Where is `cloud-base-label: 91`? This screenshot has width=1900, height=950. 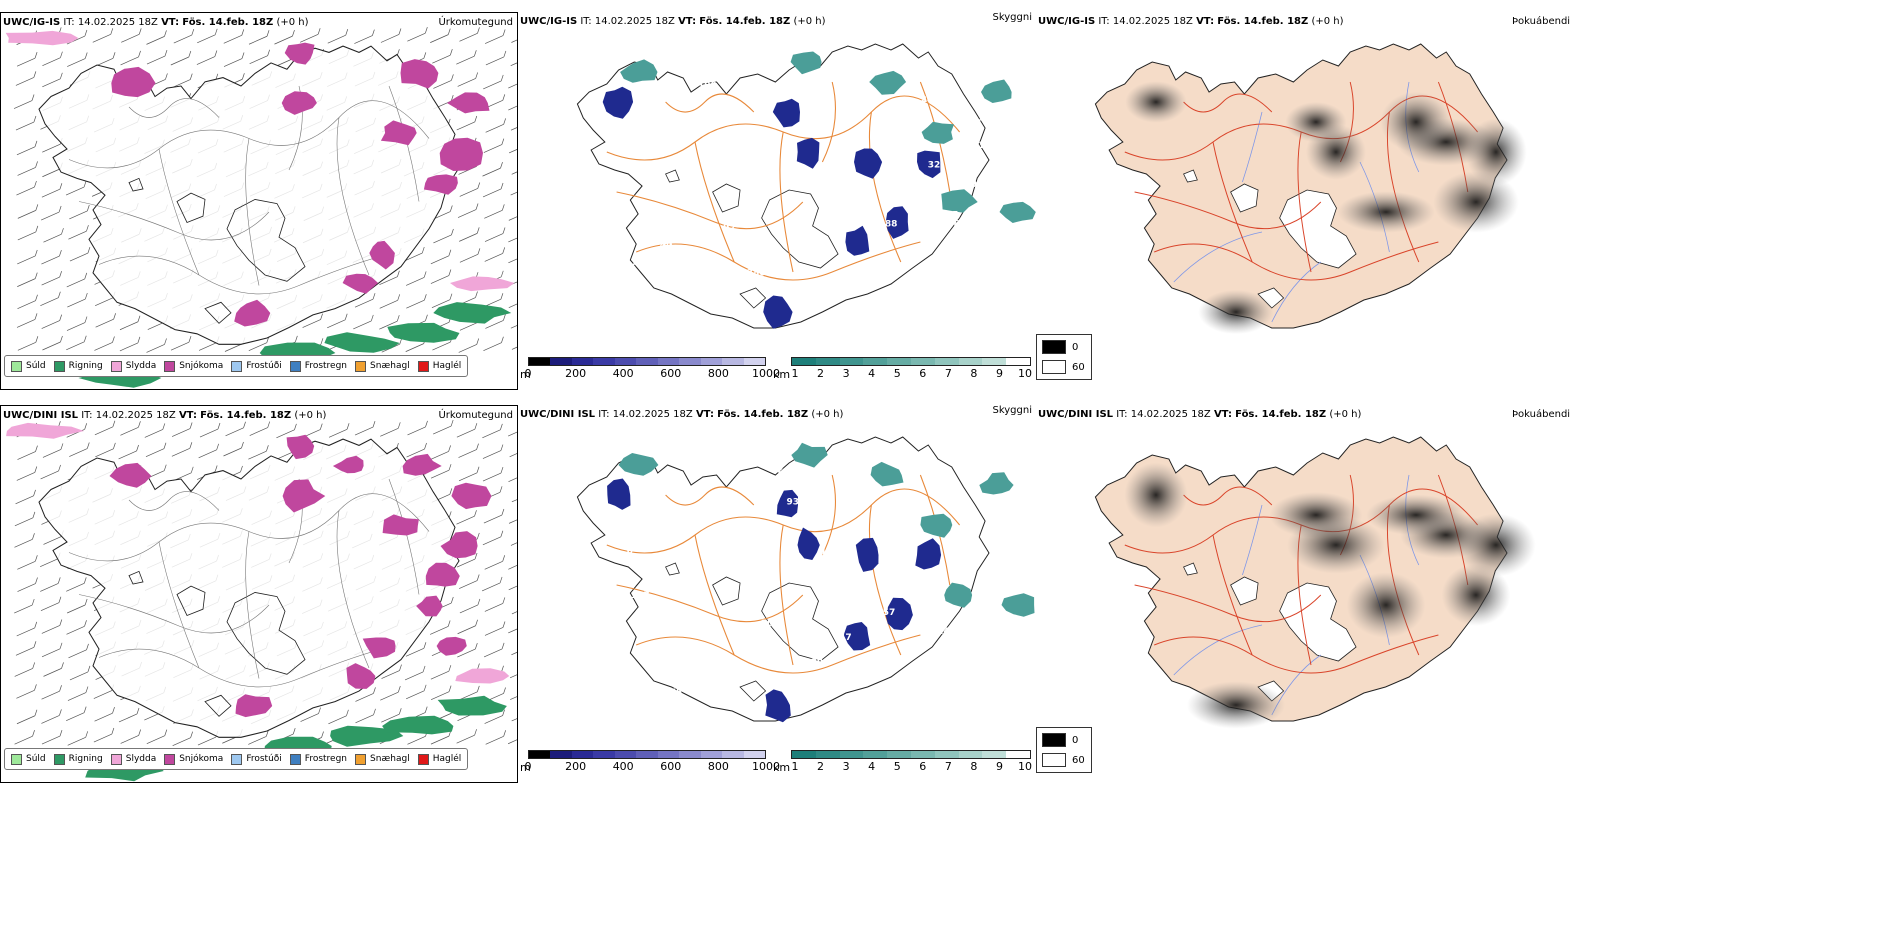
cloud-base-label: 91 is located at coordinates (953, 113).